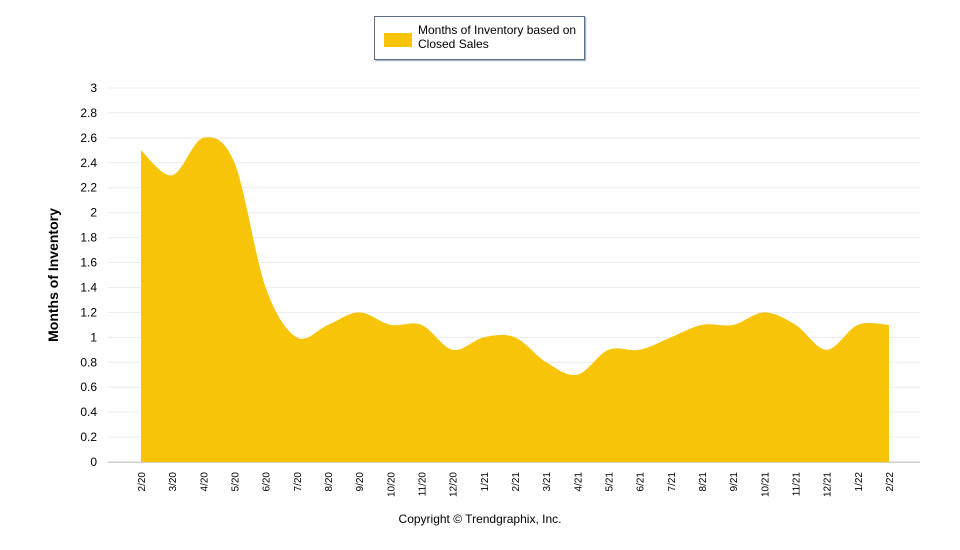 This screenshot has height=550, width=960. What do you see at coordinates (360, 482) in the screenshot?
I see `x-tick-label: 9/20` at bounding box center [360, 482].